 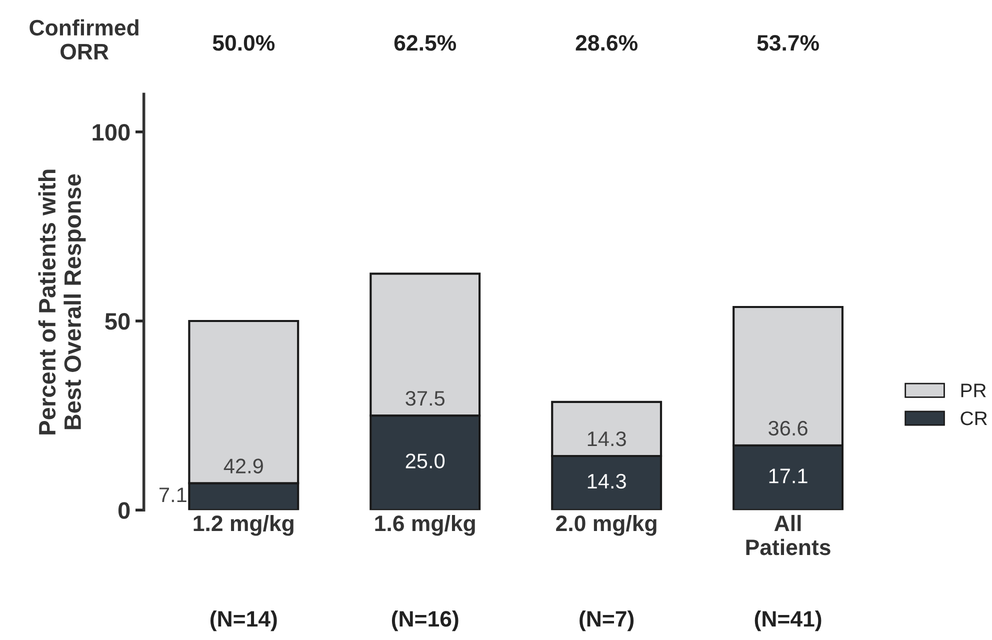 I want to click on text: 28.6%, so click(x=607, y=43).